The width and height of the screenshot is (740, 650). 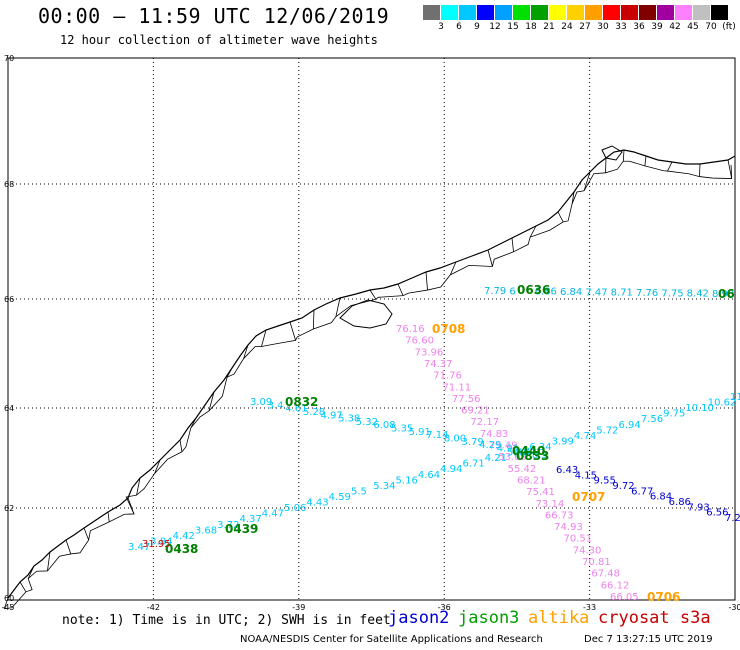 I want to click on wave-height-value: 70.81, so click(x=596, y=562).